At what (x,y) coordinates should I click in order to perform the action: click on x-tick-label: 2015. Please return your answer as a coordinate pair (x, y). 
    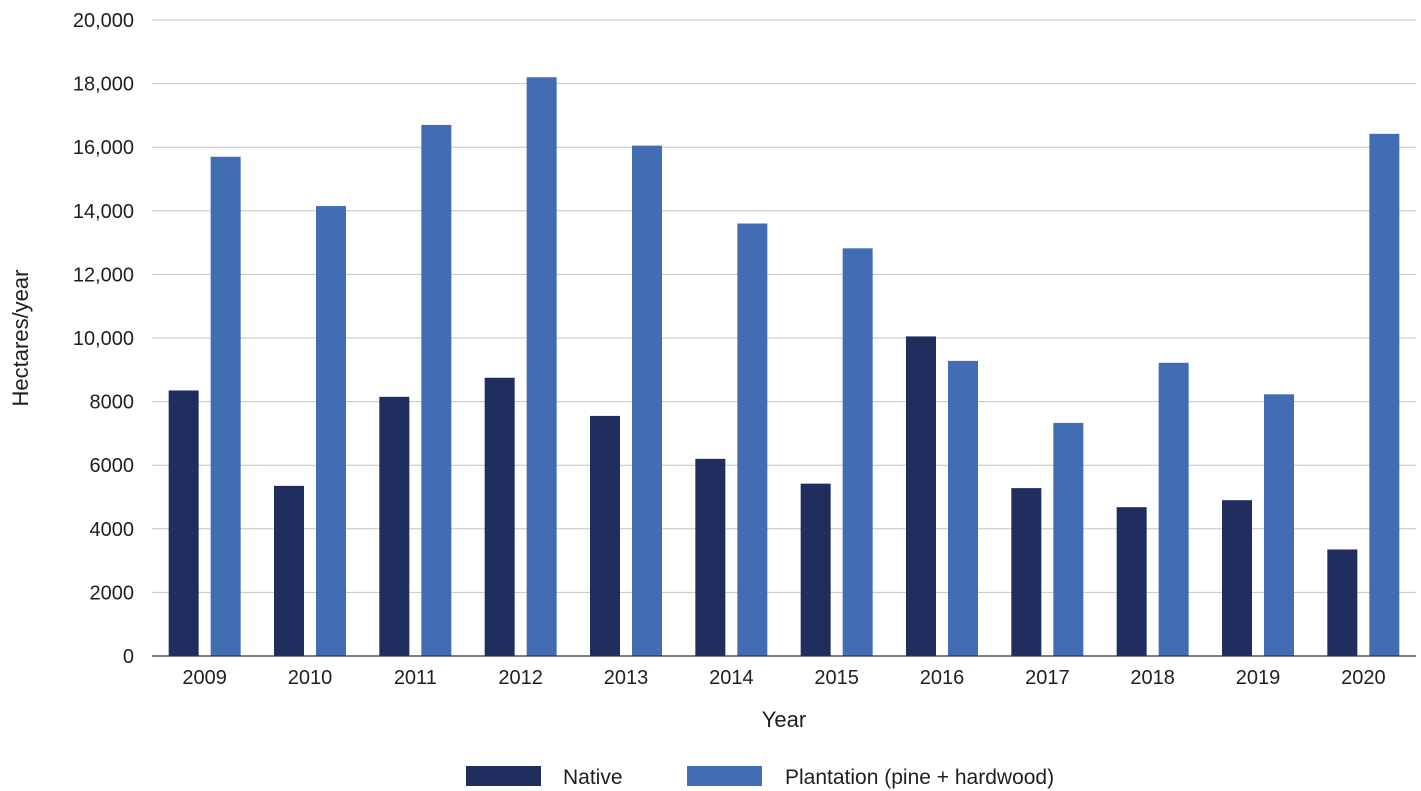
    Looking at the image, I should click on (836, 678).